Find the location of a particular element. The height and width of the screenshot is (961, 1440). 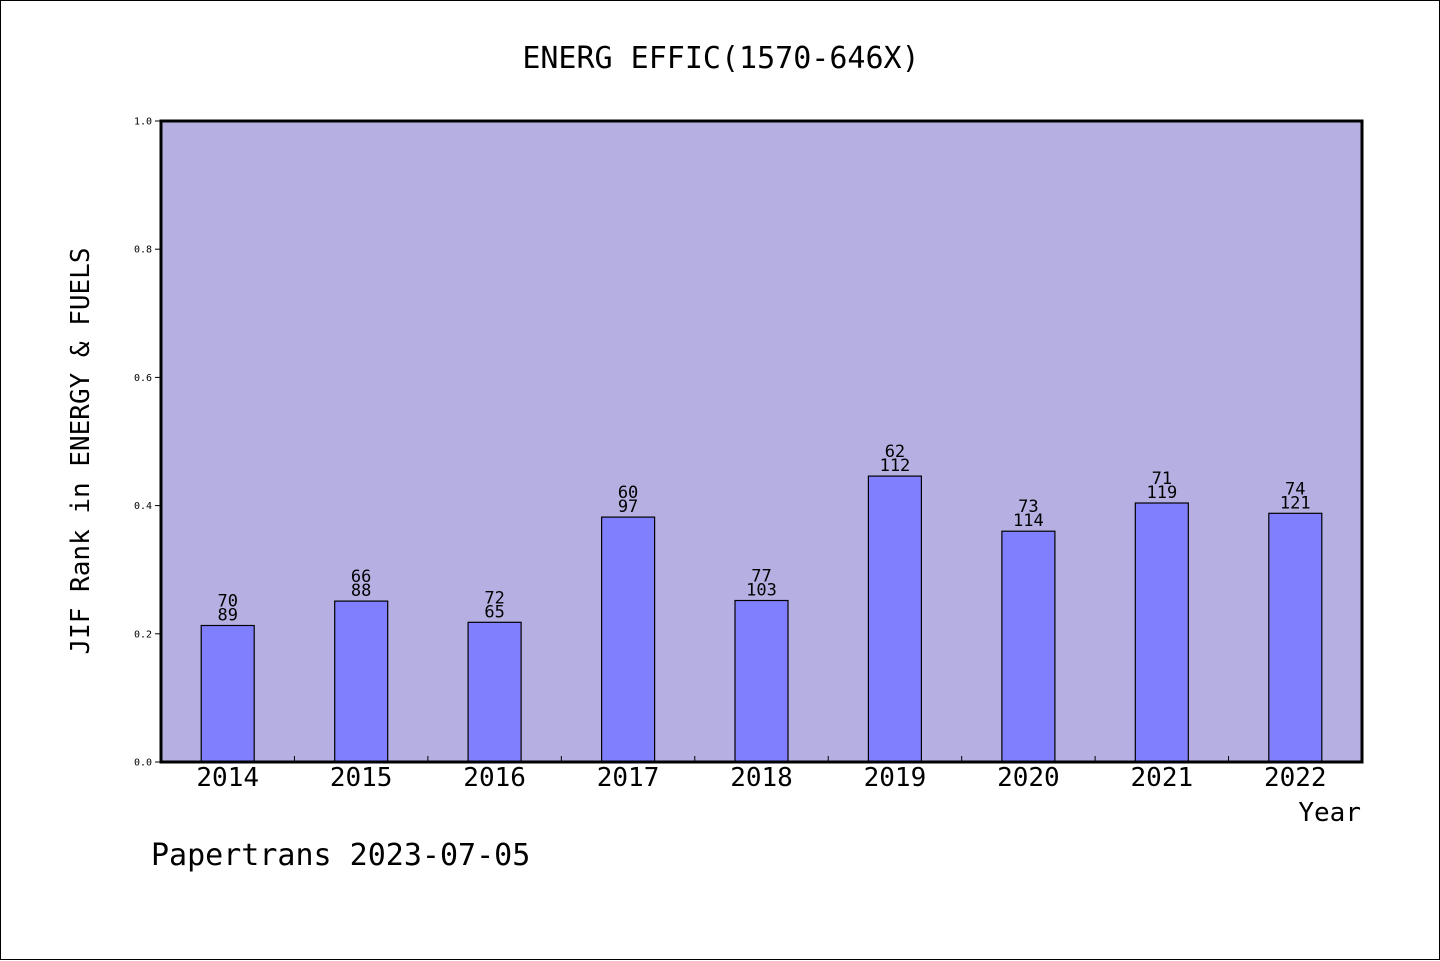

data-label-bottom-2015: 88 is located at coordinates (361, 591).